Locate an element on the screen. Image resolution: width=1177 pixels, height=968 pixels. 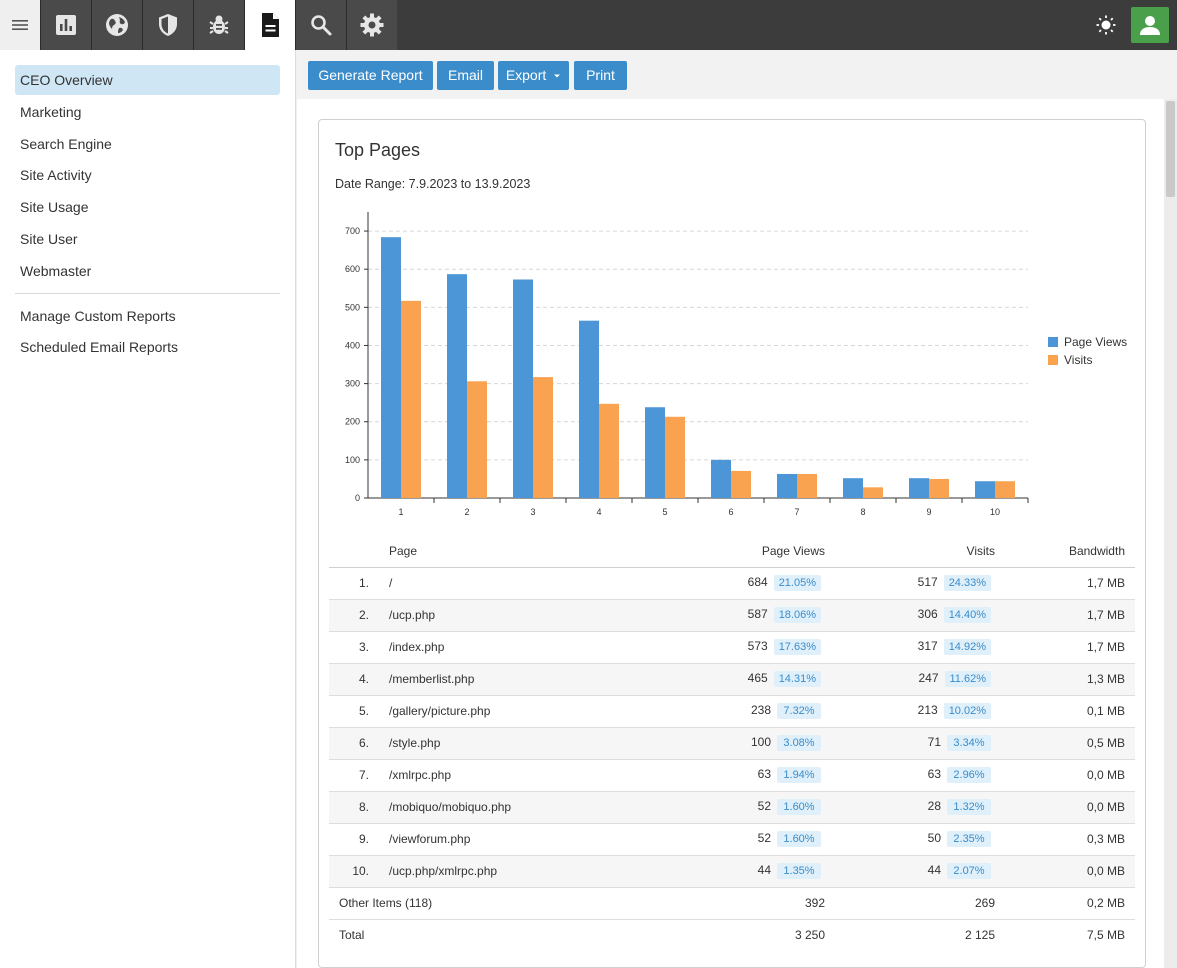
legend-label: Visits is located at coordinates (1078, 360).